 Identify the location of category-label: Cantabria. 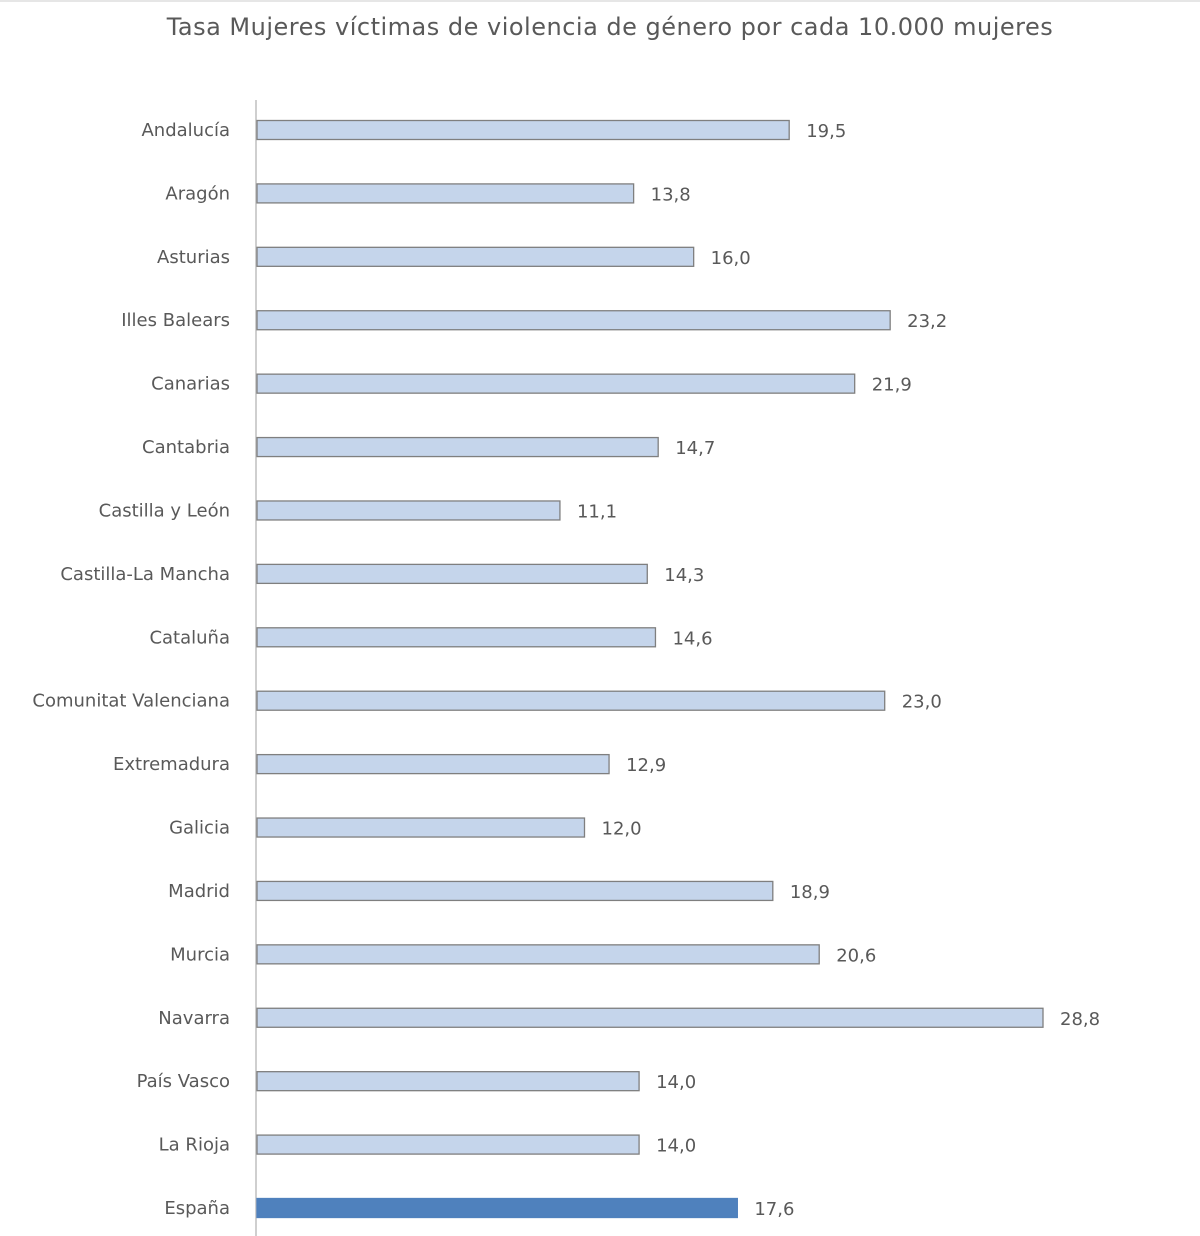
(186, 447).